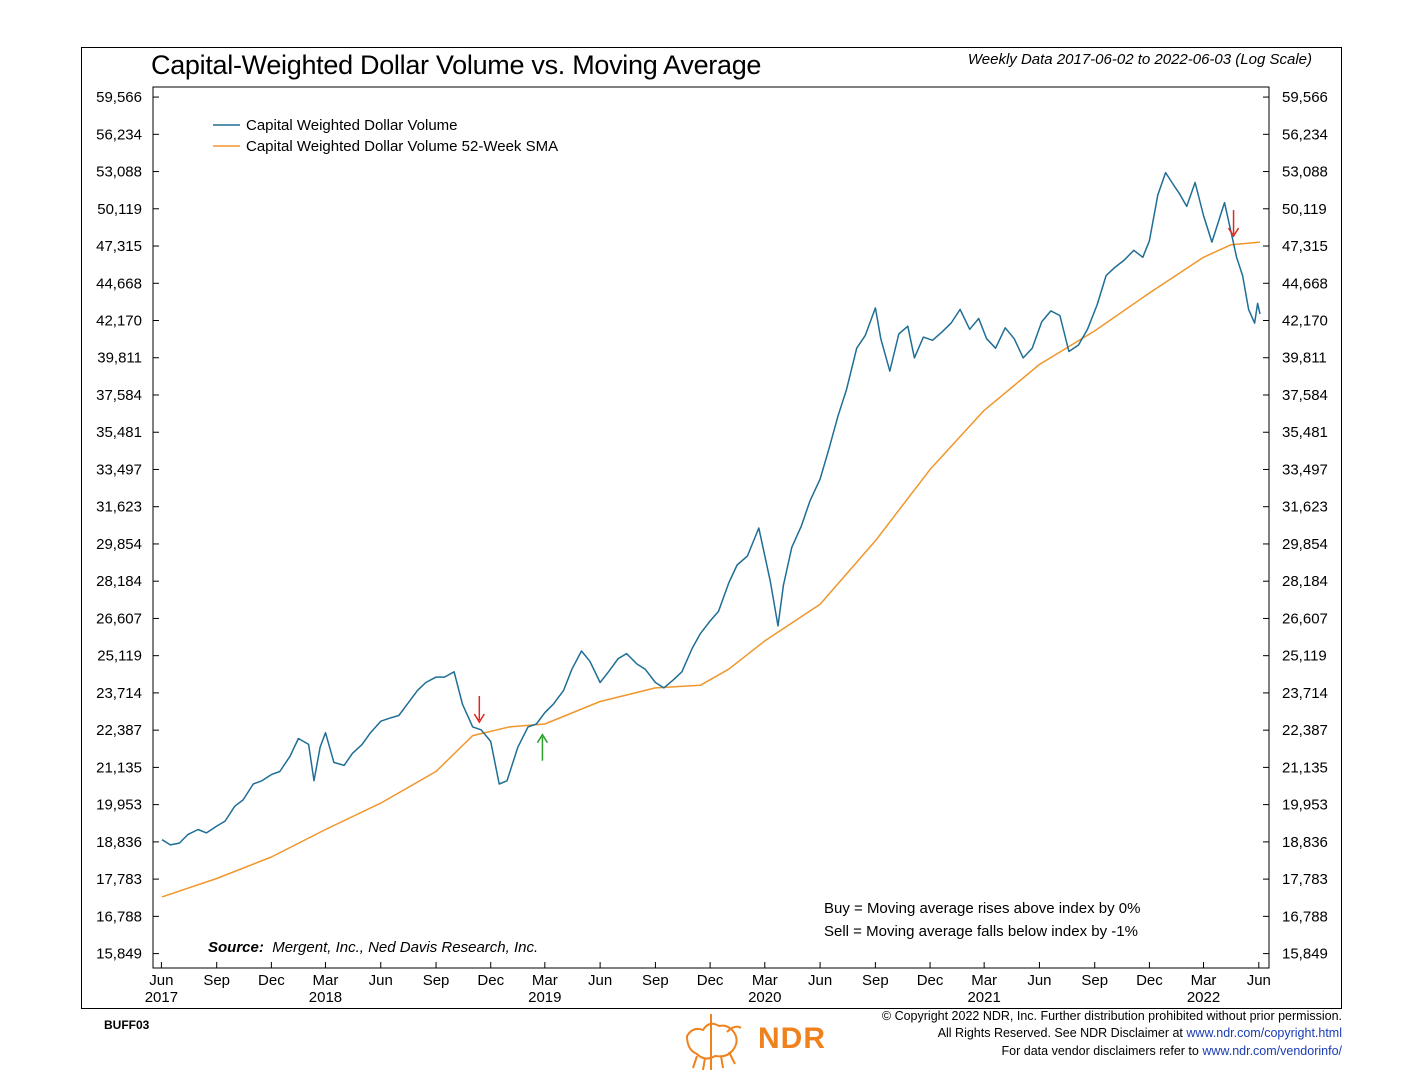  What do you see at coordinates (1100, 1051) in the screenshot?
I see `vendor-text: For data vendor disclaimers refer to` at bounding box center [1100, 1051].